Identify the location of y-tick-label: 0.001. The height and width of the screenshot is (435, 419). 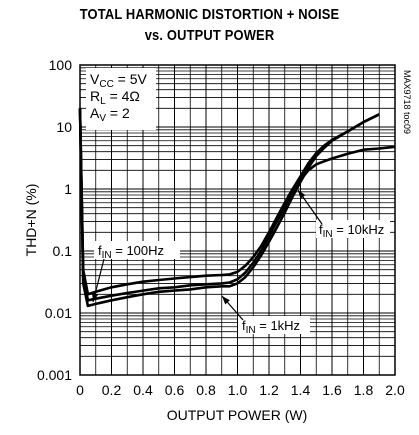
(54, 375).